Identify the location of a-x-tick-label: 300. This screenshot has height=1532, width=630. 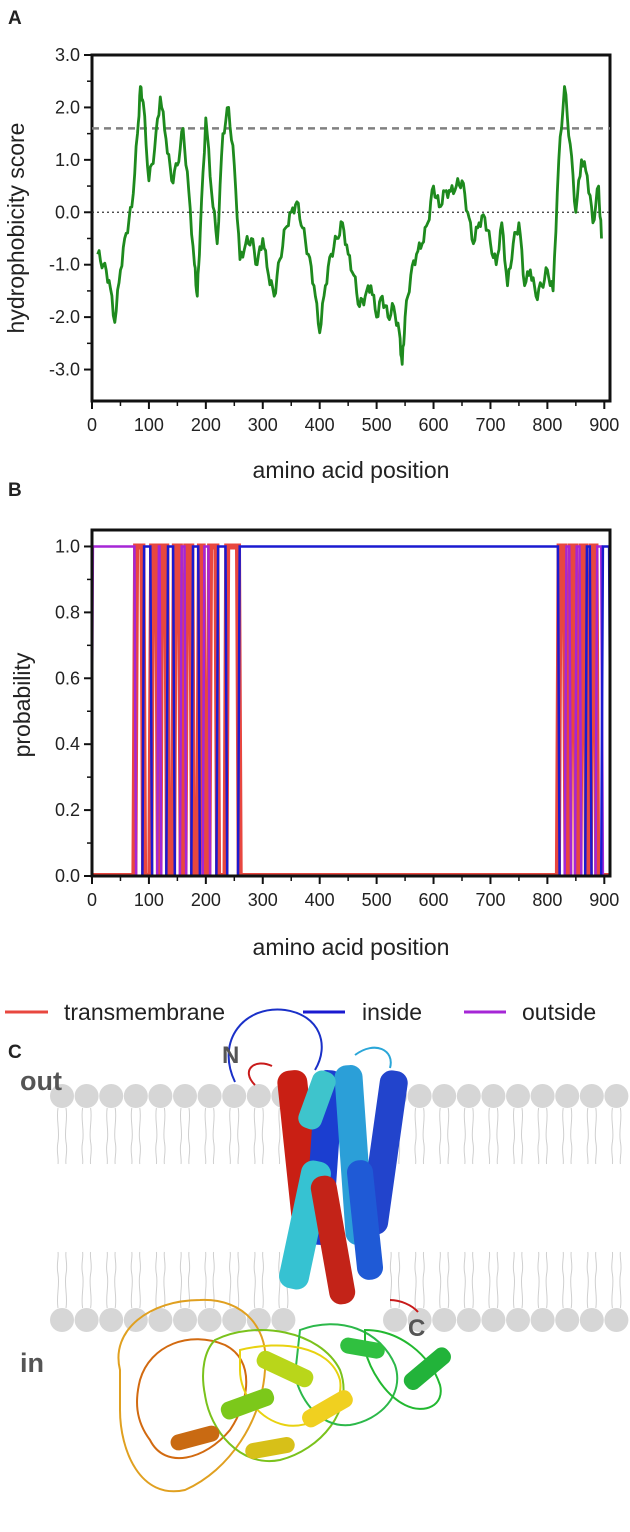
(263, 425).